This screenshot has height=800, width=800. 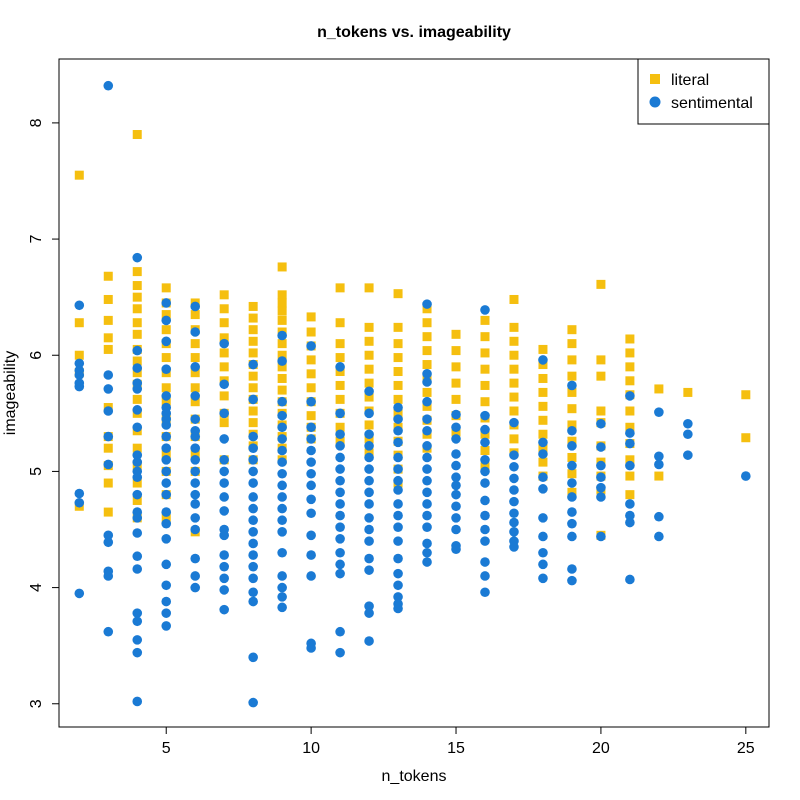 I want to click on legend: literal sentimental, so click(x=703, y=91).